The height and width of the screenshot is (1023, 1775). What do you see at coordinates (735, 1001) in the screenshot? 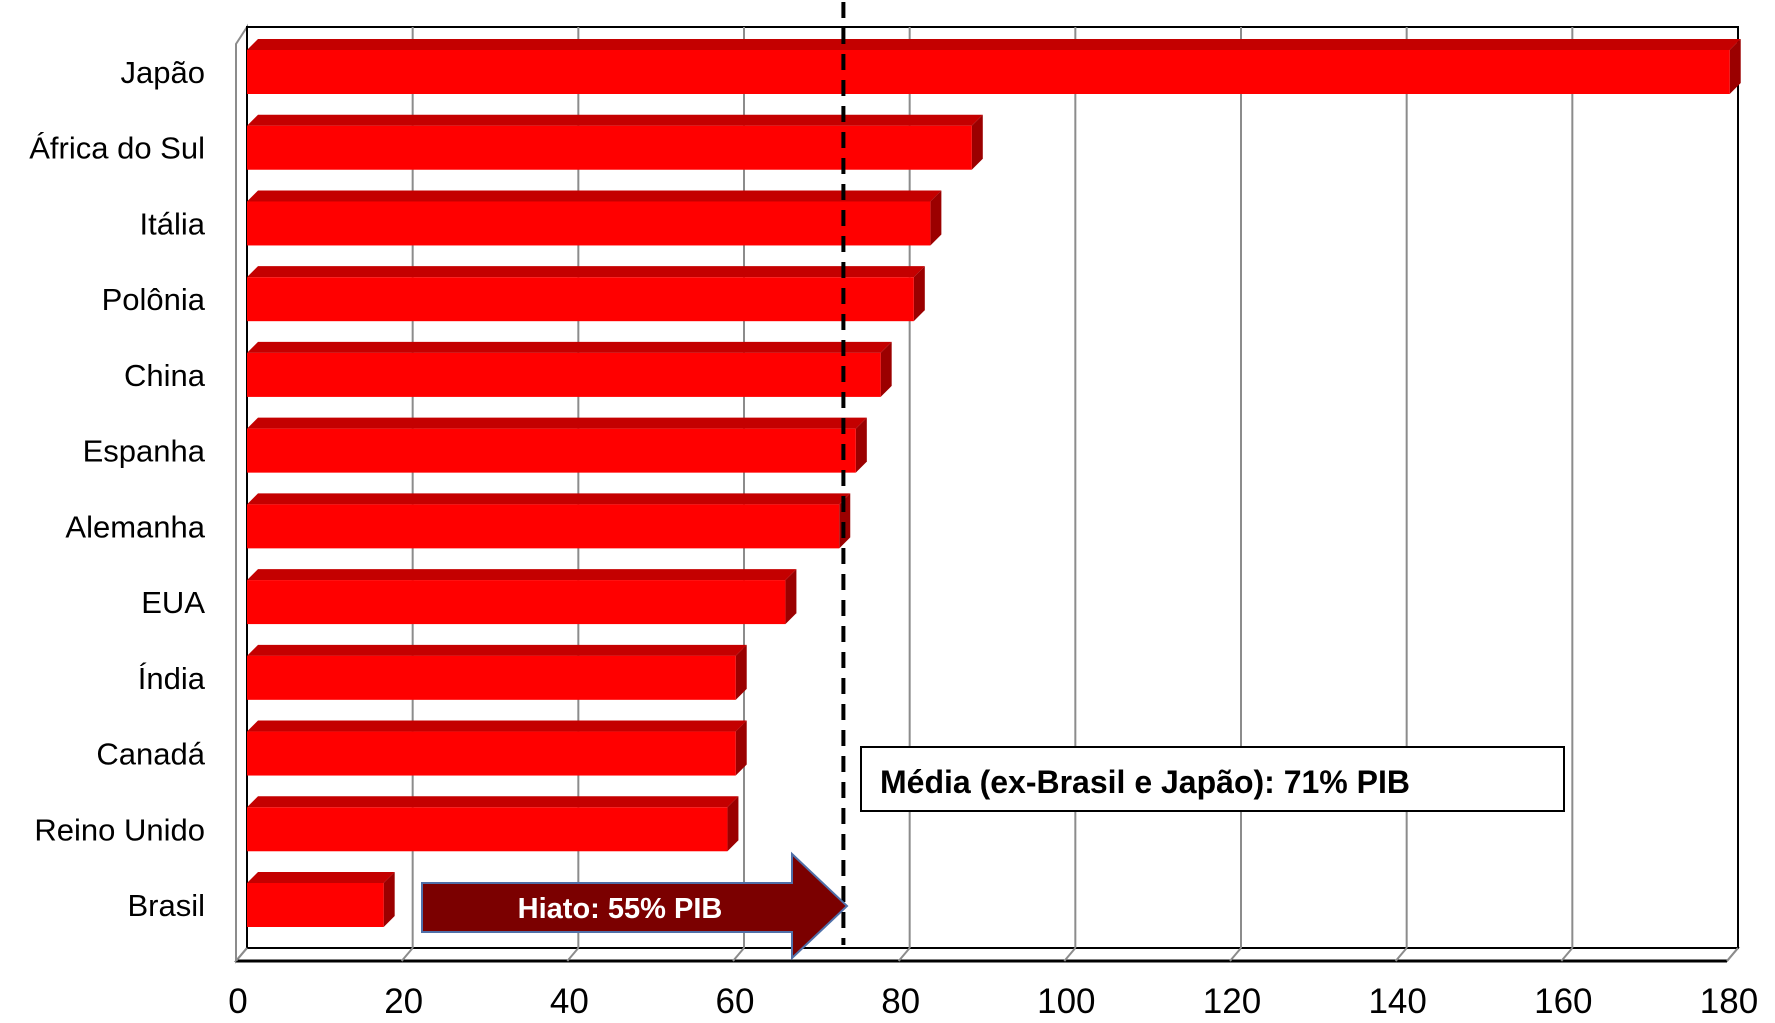
I see `x-tick-label: 60` at bounding box center [735, 1001].